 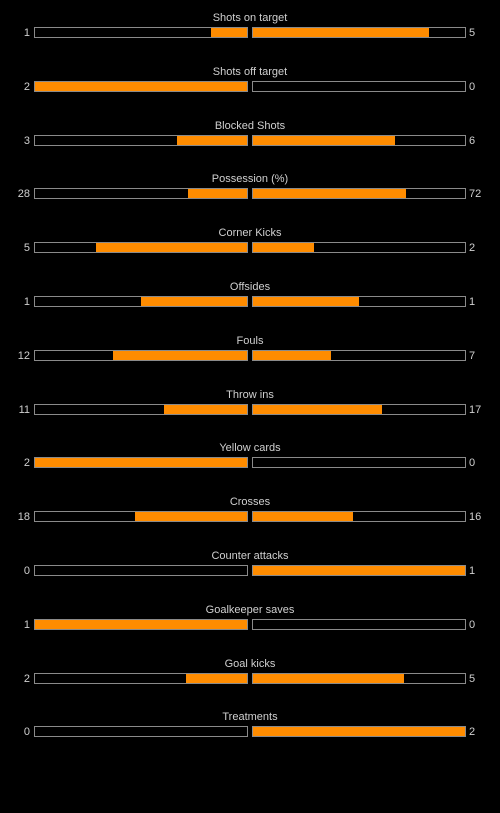 What do you see at coordinates (250, 286) in the screenshot?
I see `stat-label: Offsides` at bounding box center [250, 286].